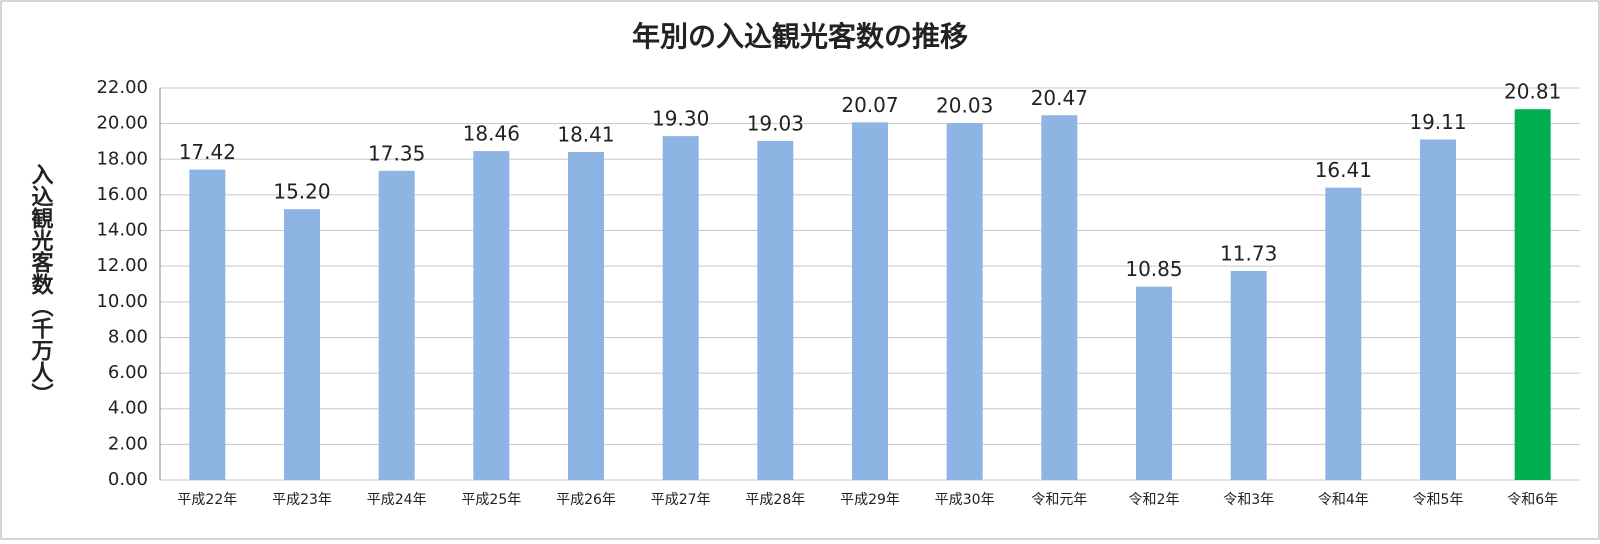 The height and width of the screenshot is (544, 1600). I want to click on x-tick-label: 平成25年, so click(491, 500).